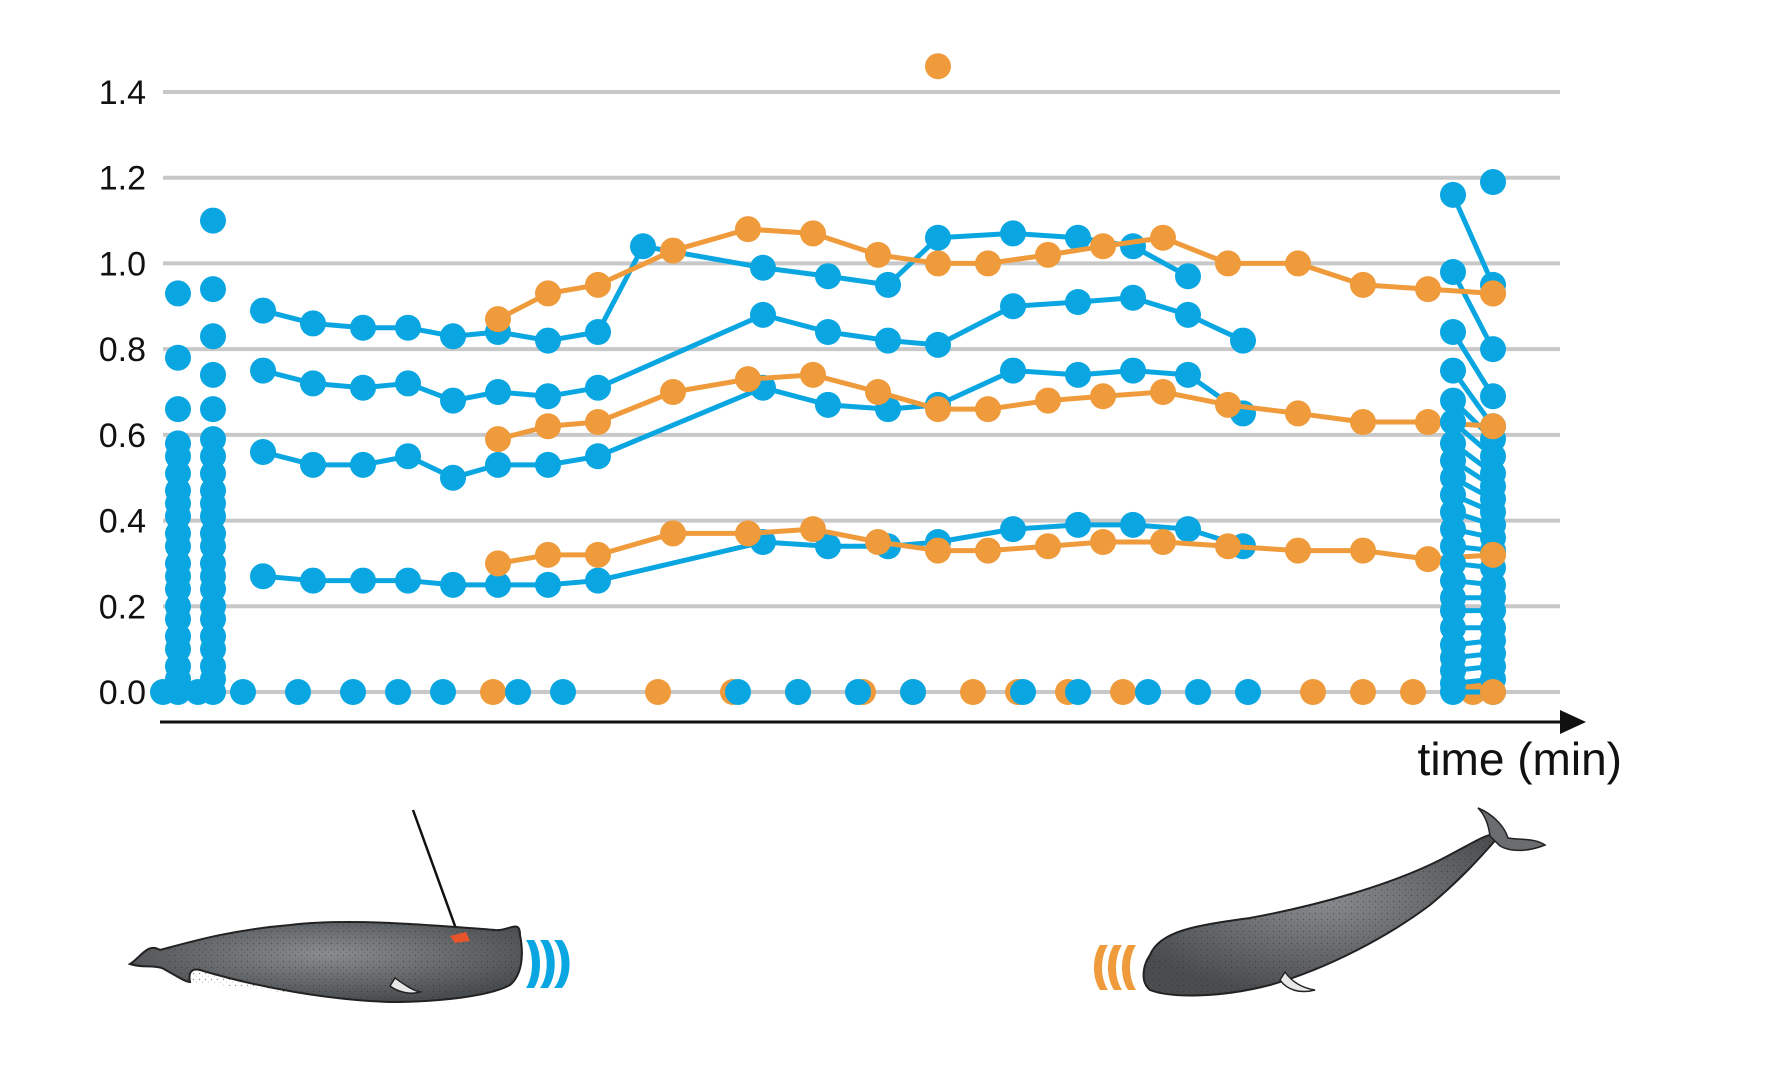 The height and width of the screenshot is (1070, 1774). Describe the element at coordinates (1520, 759) in the screenshot. I see `x-axis-title: time (min)` at that location.